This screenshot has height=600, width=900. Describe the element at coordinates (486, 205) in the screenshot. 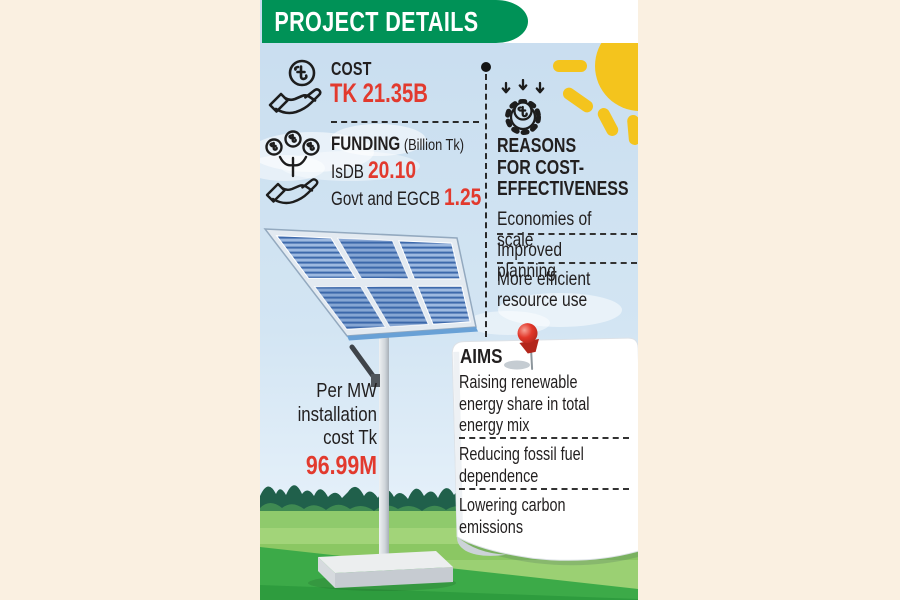

I see `vertical-divider` at that location.